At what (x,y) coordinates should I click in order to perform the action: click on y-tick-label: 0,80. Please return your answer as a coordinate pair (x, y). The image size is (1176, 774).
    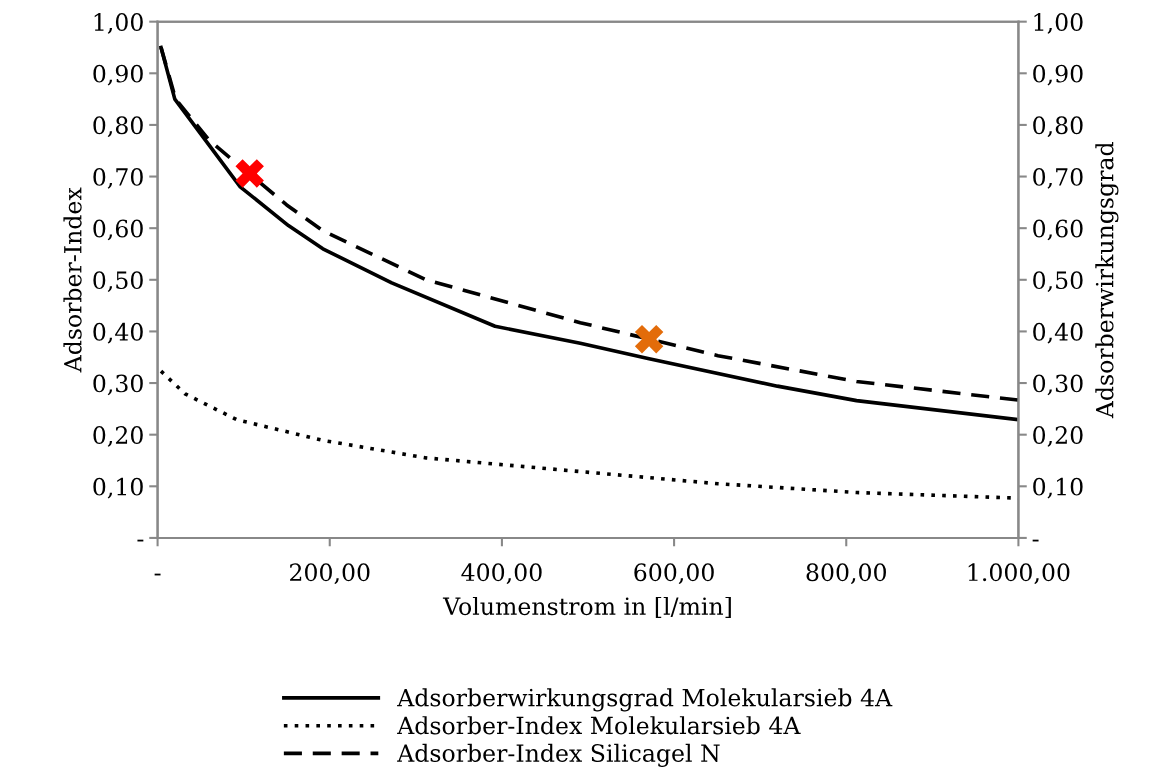
    Looking at the image, I should click on (118, 127).